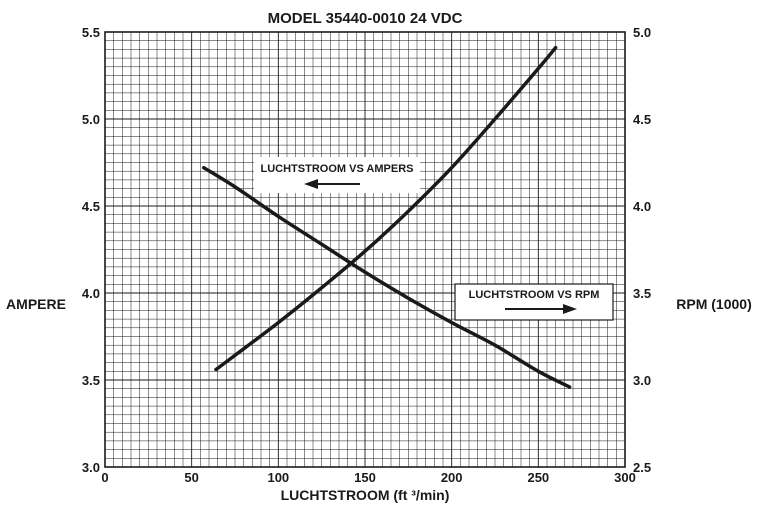  Describe the element at coordinates (365, 495) in the screenshot. I see `x-axis-label: LUCHTSTROOM (ft ³/min)` at that location.